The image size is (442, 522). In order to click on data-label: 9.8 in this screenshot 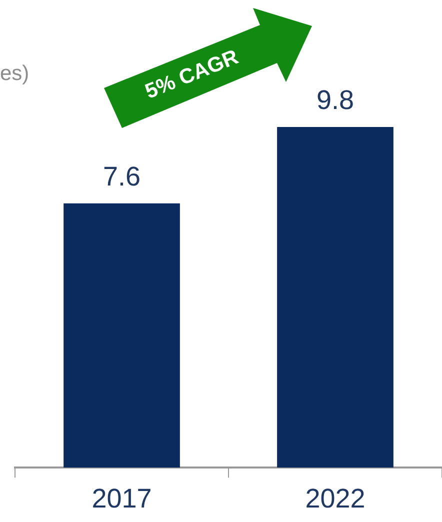, I will do `click(335, 99)`.